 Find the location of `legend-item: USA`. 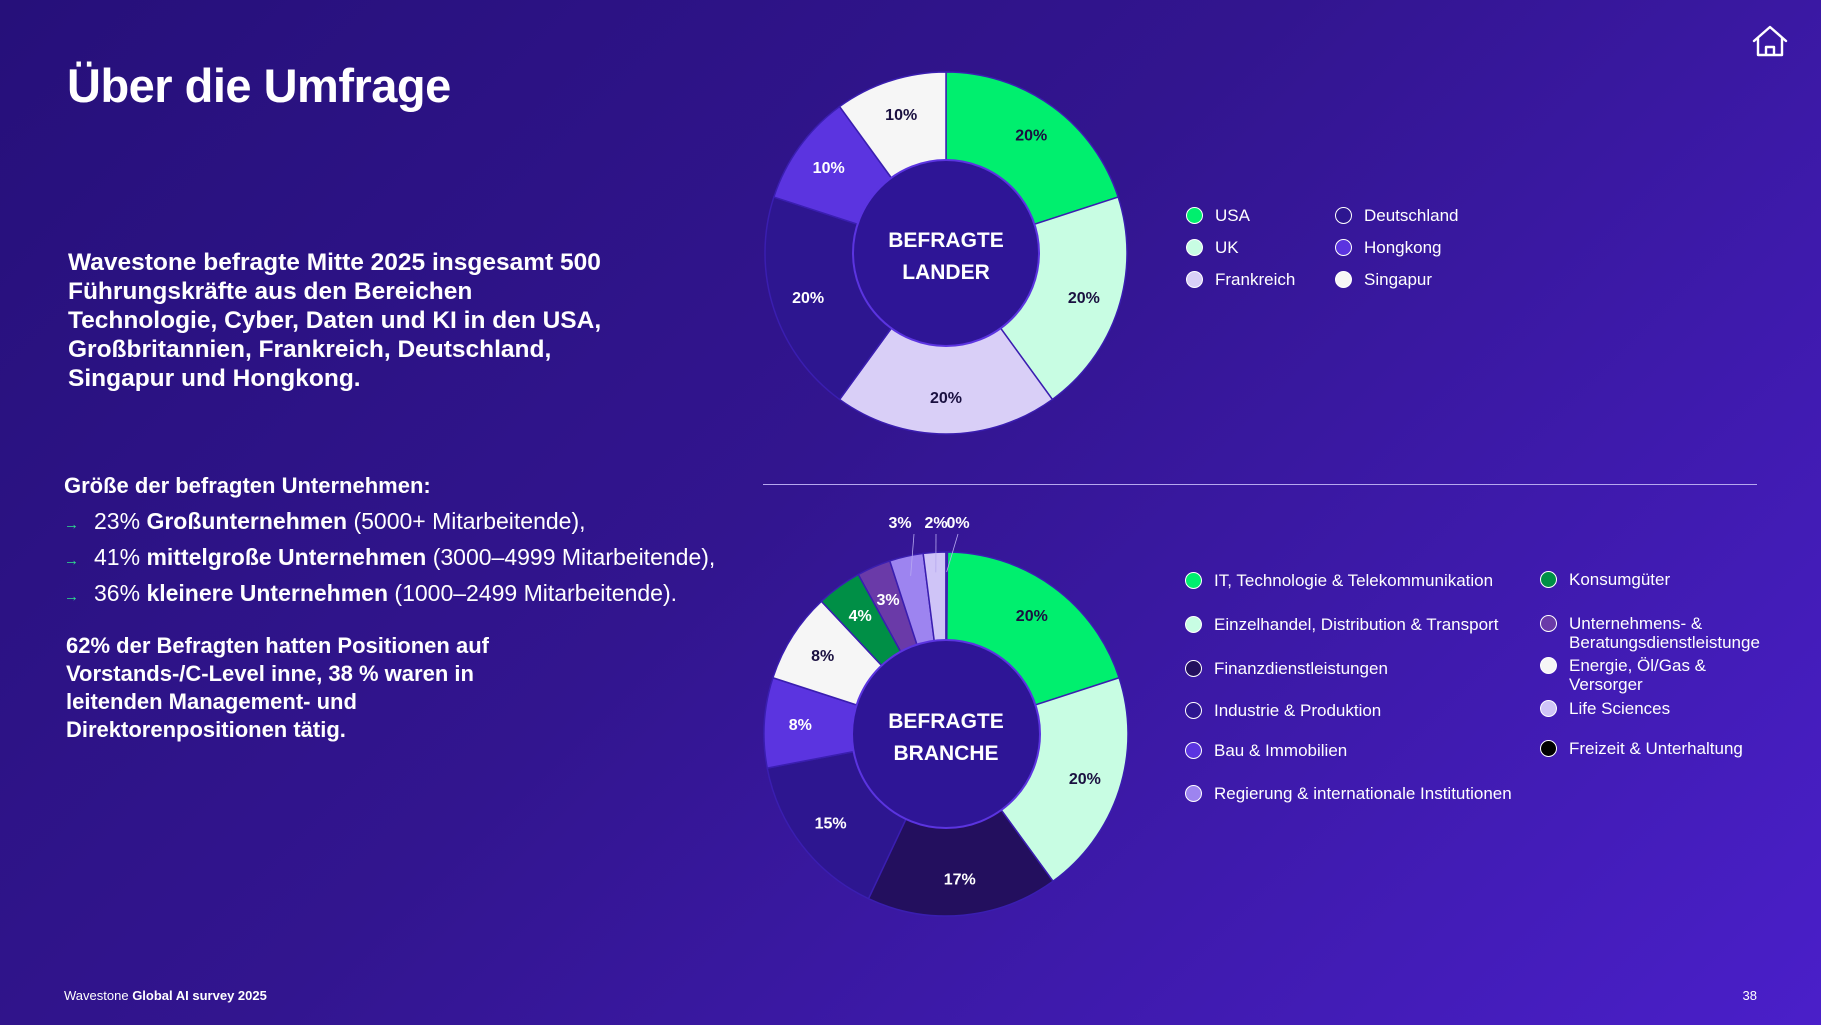

legend-item: USA is located at coordinates (1351, 215).